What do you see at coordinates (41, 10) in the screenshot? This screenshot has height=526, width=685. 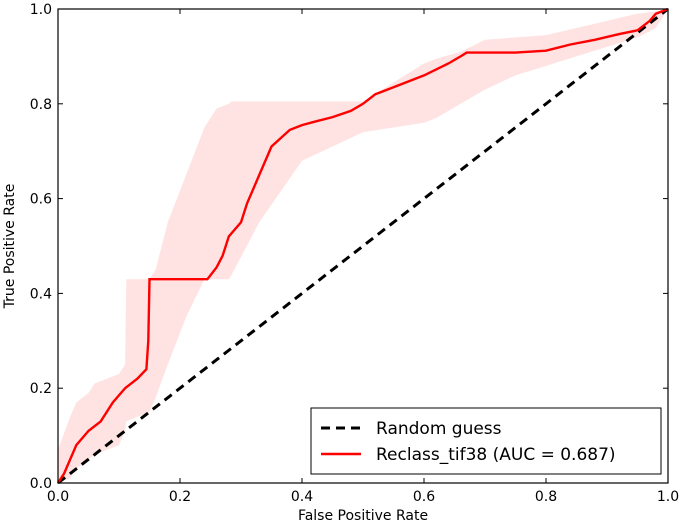 I see `y-tick-label: 1.0` at bounding box center [41, 10].